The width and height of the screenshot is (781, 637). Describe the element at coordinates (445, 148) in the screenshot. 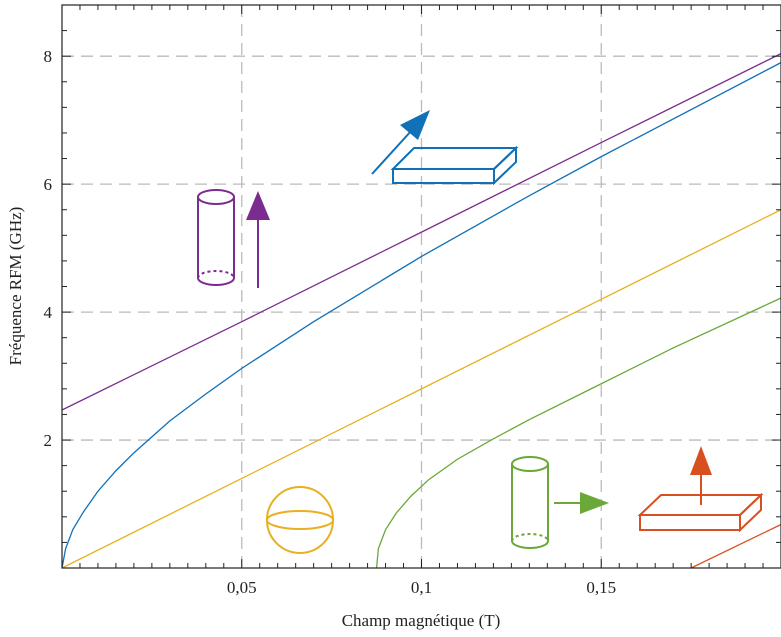

I see `thin-film-inplane-field-icon` at that location.